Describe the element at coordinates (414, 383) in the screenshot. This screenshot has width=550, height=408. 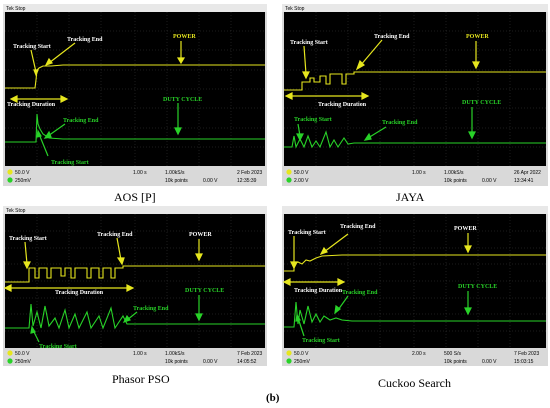
I see `caption-cuckoo-search: Cuckoo Search` at that location.